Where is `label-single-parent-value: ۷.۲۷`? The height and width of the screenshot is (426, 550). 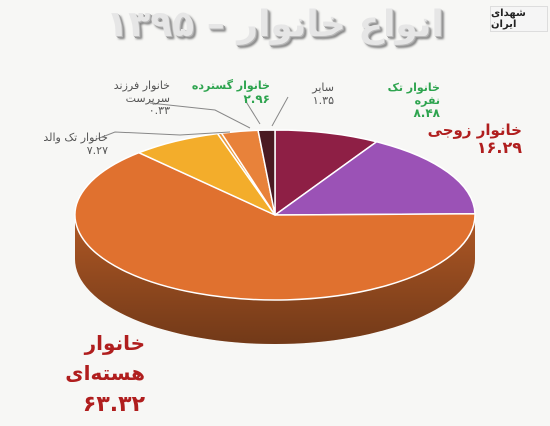 label-single-parent-value: ۷.۲۷ is located at coordinates (97, 150).